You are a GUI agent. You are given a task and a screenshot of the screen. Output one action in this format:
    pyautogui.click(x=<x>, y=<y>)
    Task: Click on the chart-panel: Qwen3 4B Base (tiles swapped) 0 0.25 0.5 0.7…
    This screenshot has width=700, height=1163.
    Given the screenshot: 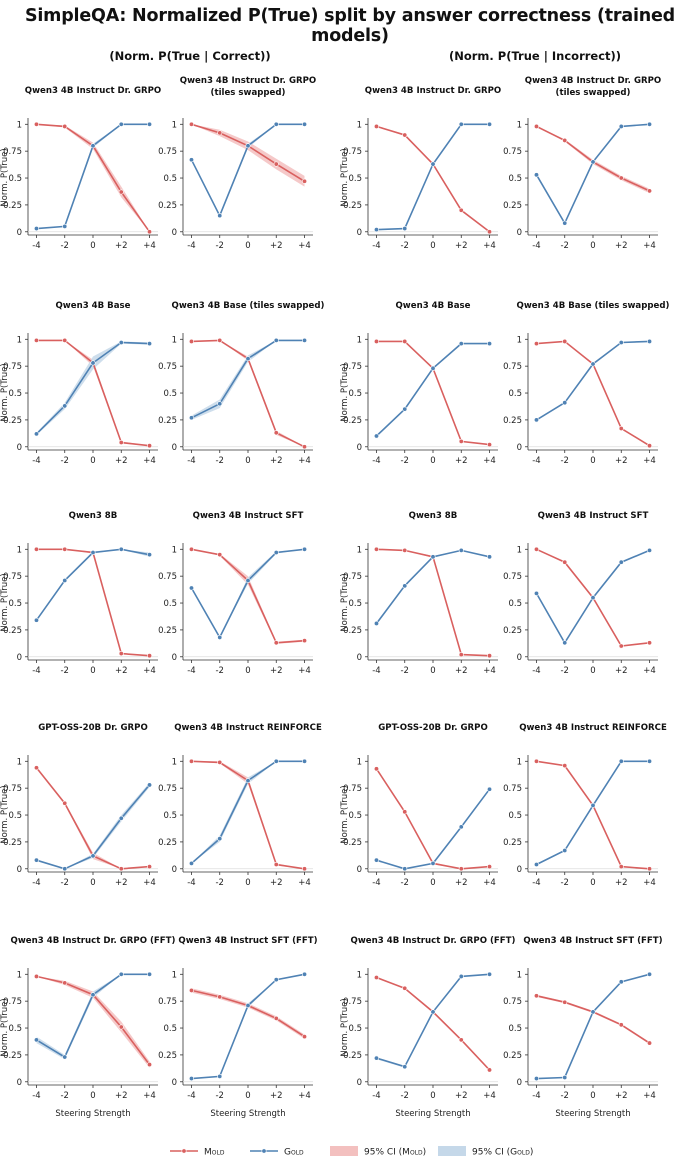 What is the action you would take?
    pyautogui.click(x=241, y=383)
    